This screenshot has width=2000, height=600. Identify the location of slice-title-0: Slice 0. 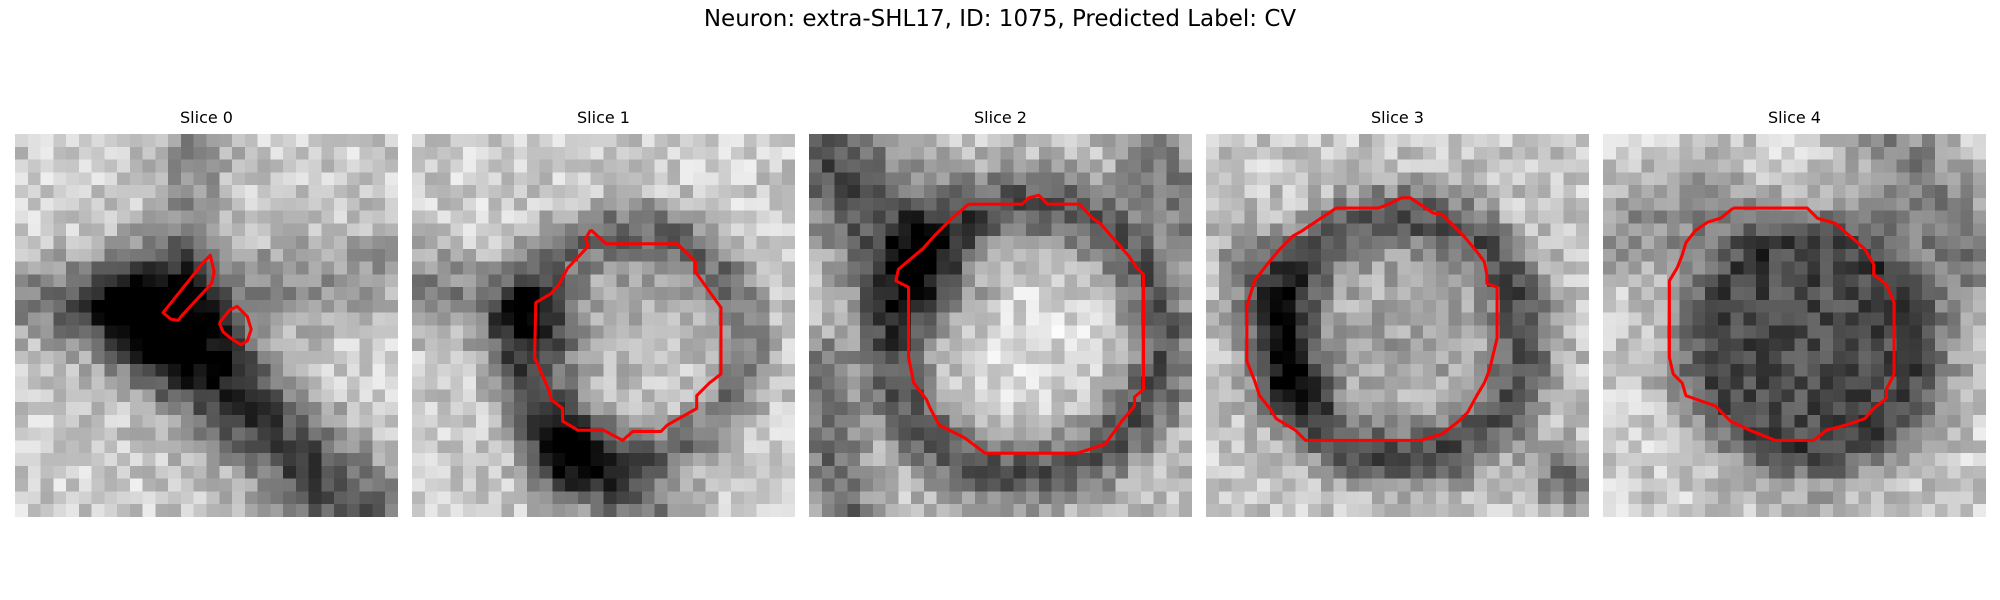
(206, 117).